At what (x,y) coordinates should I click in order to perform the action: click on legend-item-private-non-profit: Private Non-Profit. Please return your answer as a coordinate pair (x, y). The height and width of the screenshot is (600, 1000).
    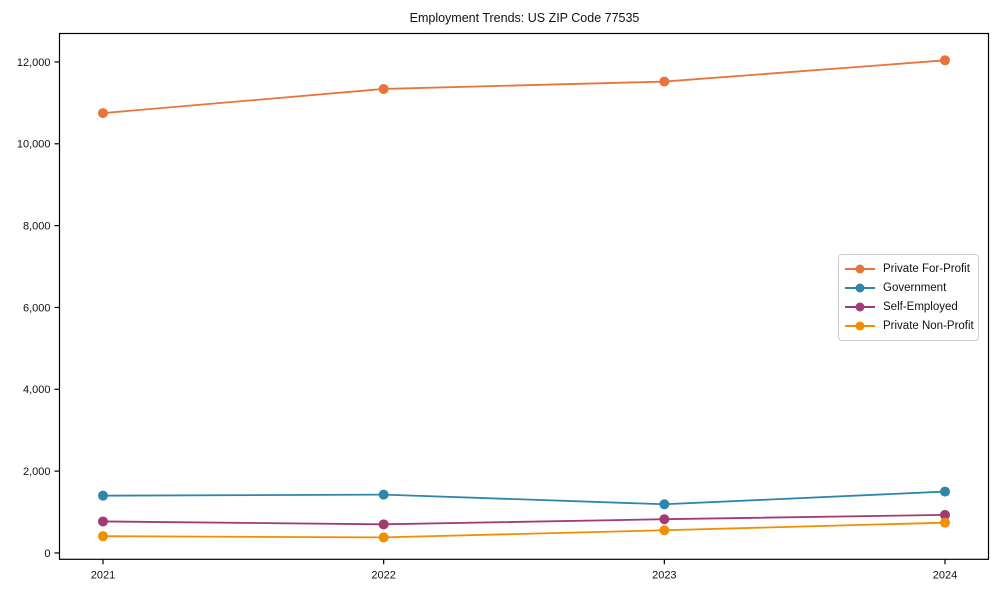
    Looking at the image, I should click on (909, 326).